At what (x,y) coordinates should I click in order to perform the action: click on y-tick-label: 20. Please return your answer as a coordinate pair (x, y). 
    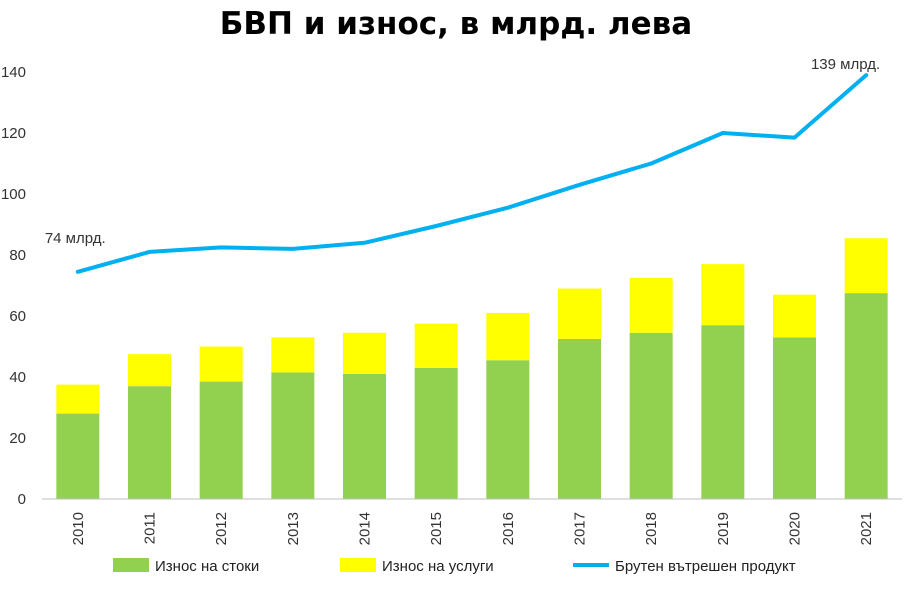
    Looking at the image, I should click on (17, 438).